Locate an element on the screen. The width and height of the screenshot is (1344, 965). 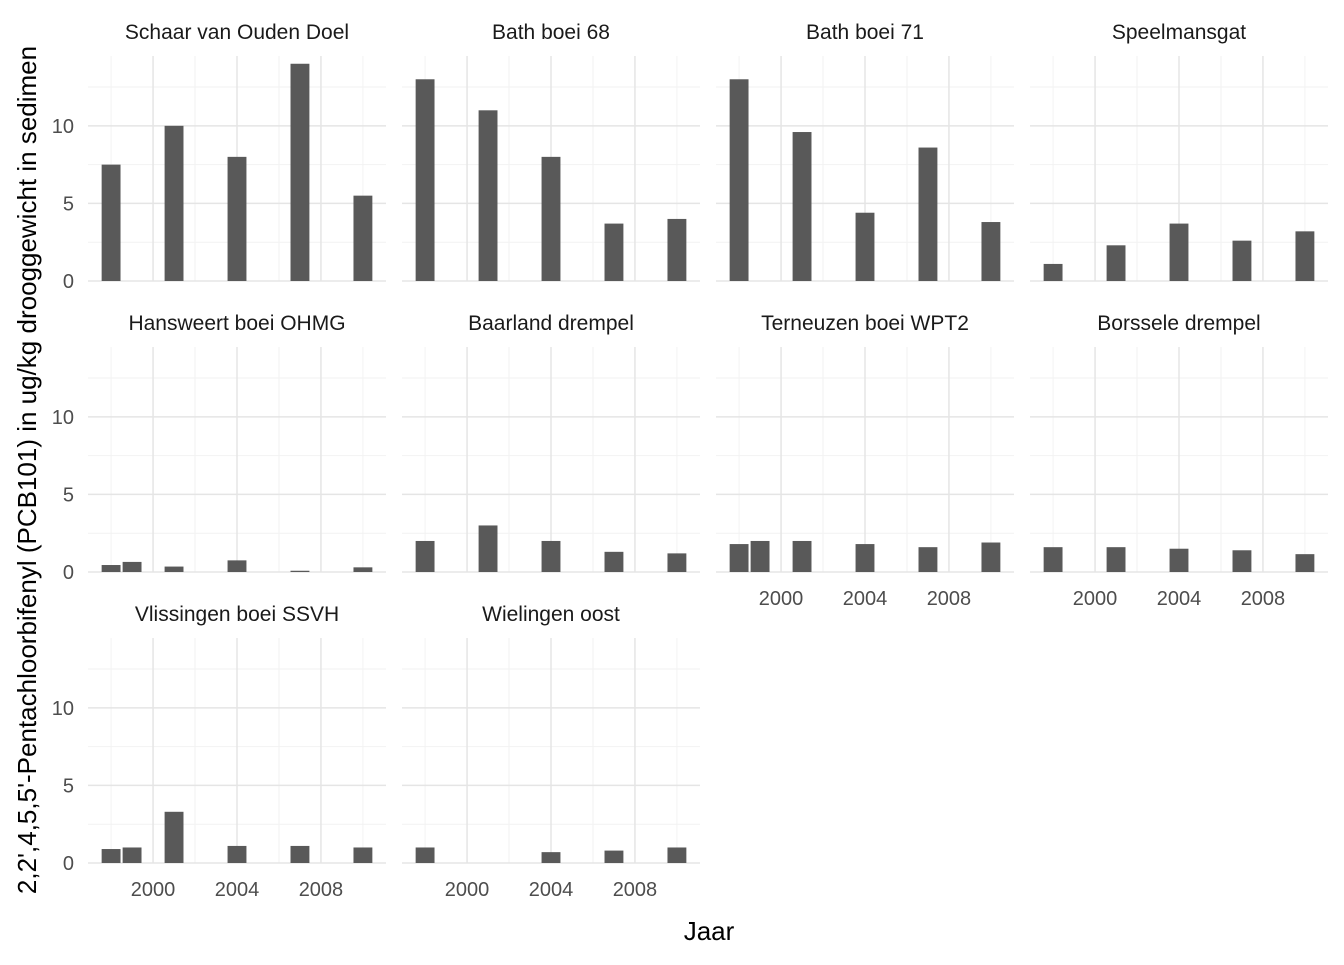
facet-title: Bath boei 68 is located at coordinates (551, 32).